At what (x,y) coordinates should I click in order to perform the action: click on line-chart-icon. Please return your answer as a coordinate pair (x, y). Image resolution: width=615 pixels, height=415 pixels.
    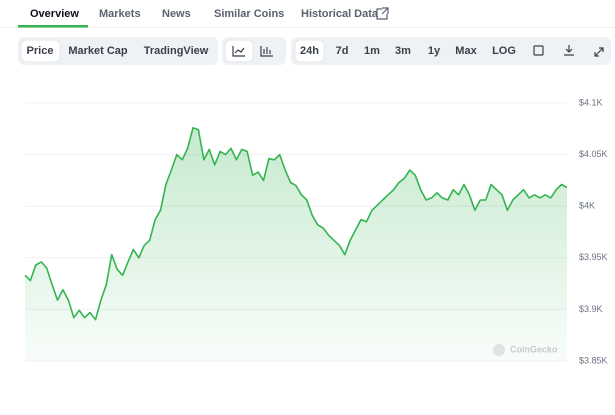
    Looking at the image, I should click on (238, 51).